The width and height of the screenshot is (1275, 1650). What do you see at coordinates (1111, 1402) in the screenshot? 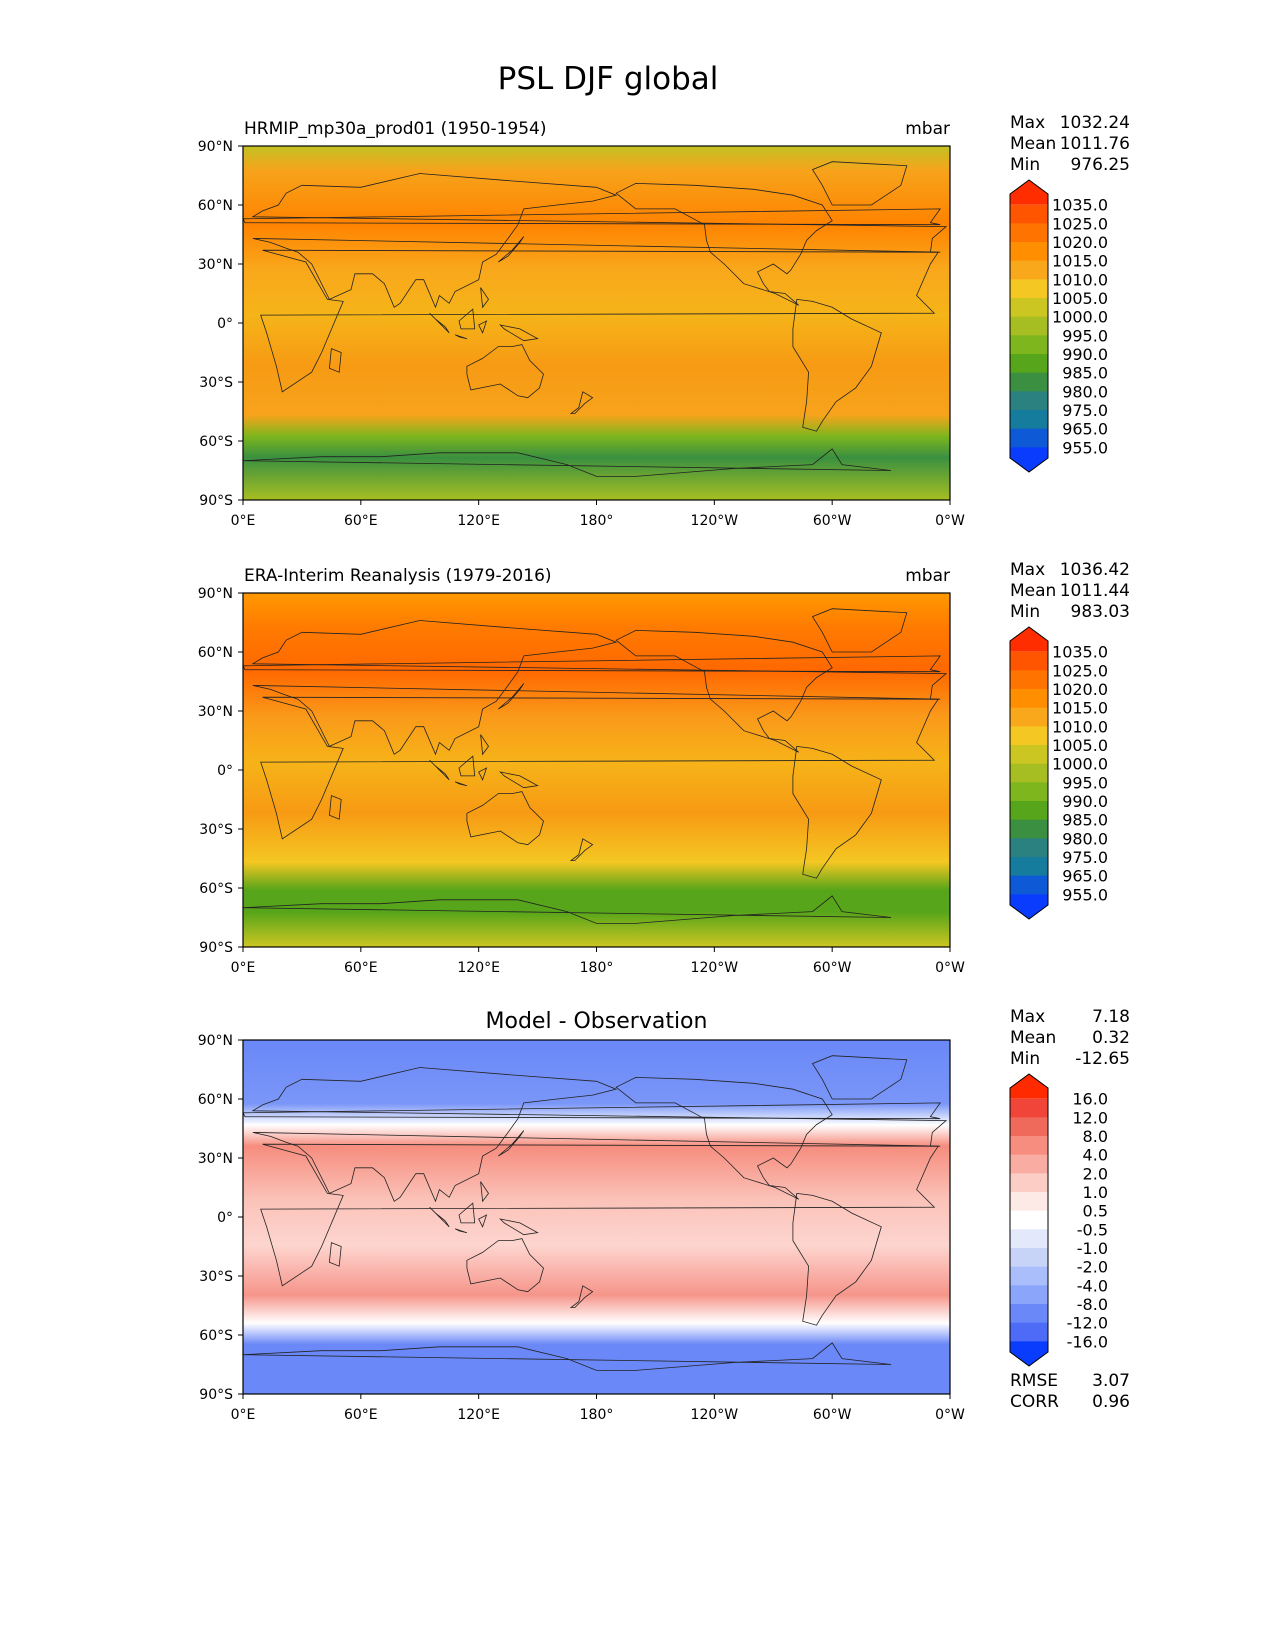
I see `corr-value: 0.96` at bounding box center [1111, 1402].